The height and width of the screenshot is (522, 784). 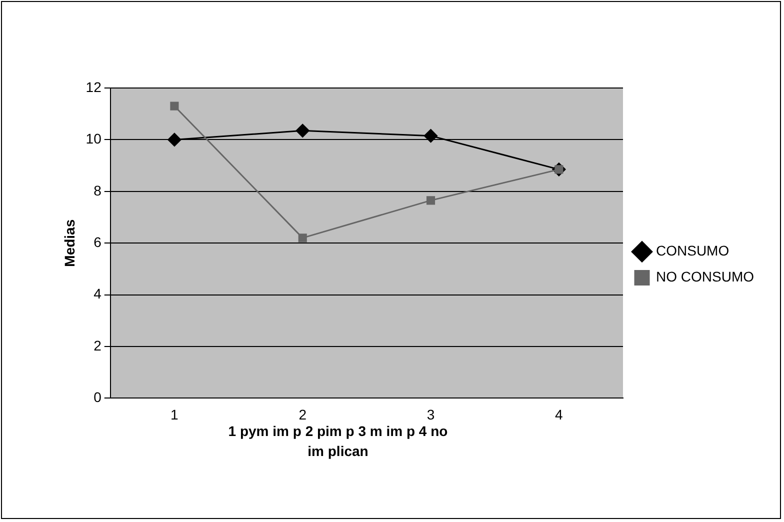 What do you see at coordinates (705, 276) in the screenshot?
I see `legend-label: NO CONSUMO` at bounding box center [705, 276].